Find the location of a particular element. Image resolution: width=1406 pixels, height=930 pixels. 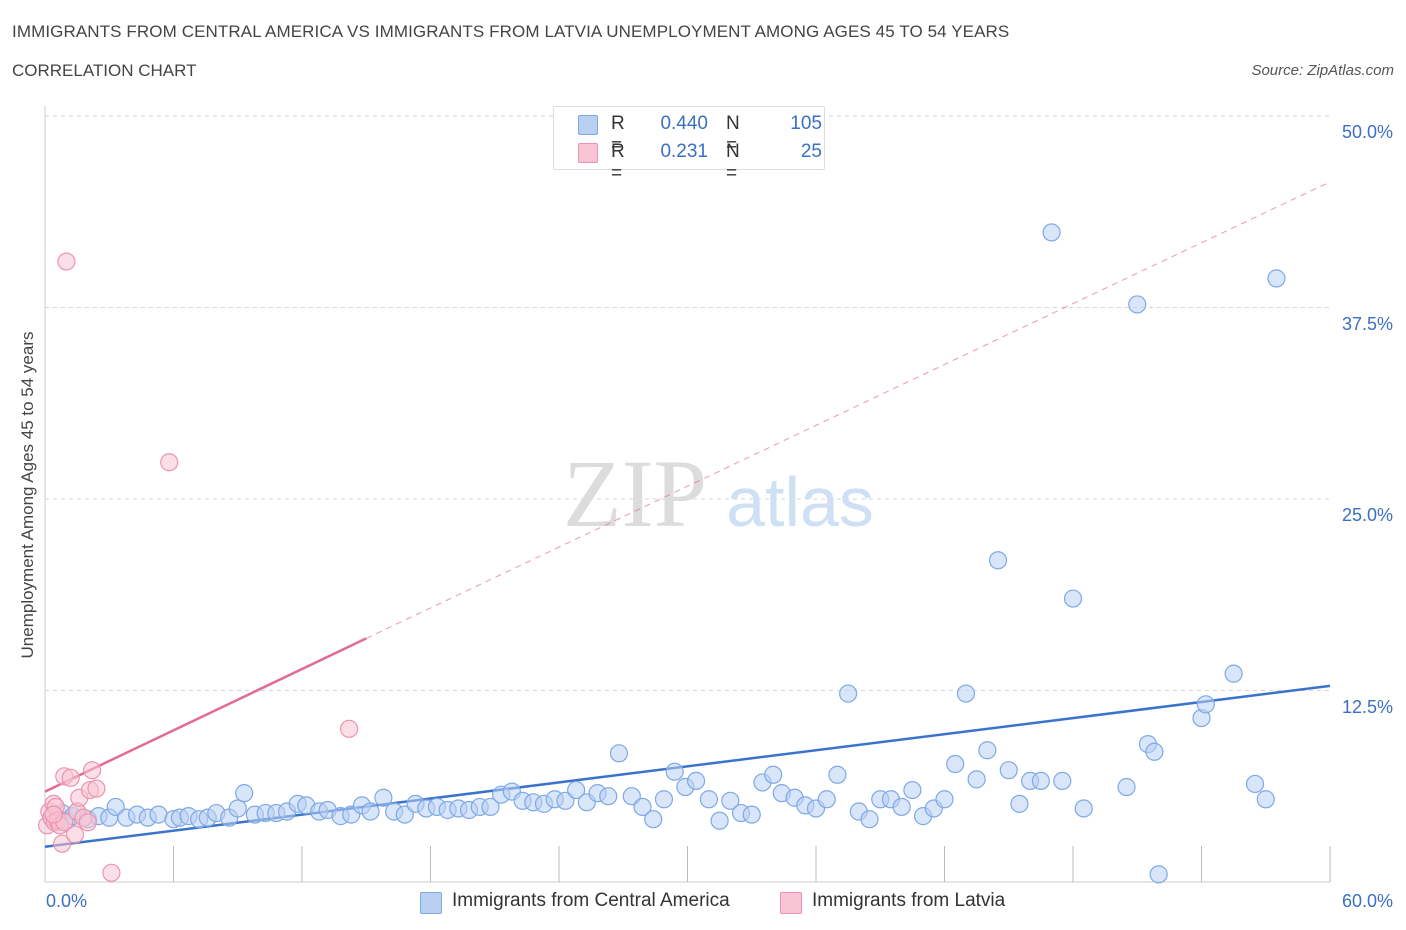

legend-r-value: 0.440 is located at coordinates (684, 123).